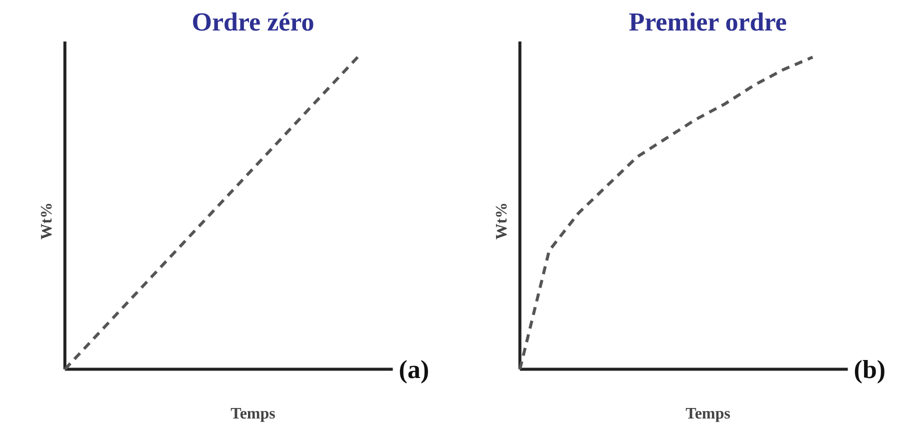 This screenshot has height=448, width=921. I want to click on text: (a), so click(414, 369).